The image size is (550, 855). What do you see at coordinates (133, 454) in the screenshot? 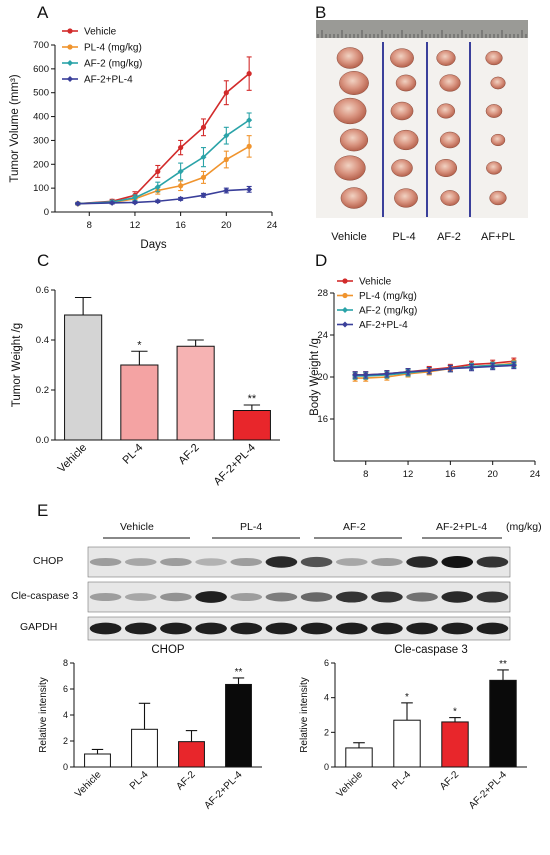
I see `category-label: PL-4` at bounding box center [133, 454].